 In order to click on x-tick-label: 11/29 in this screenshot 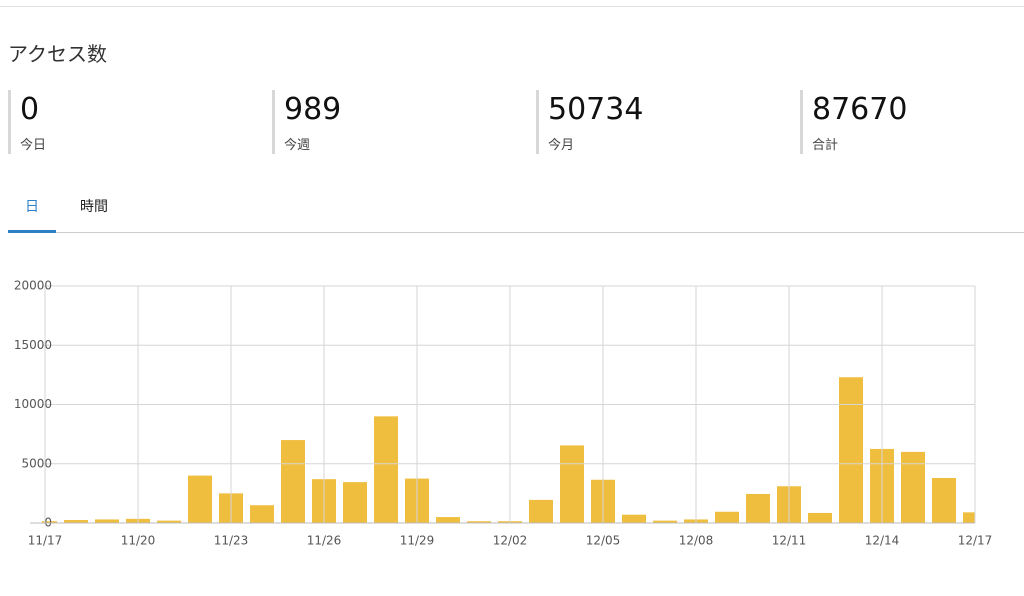, I will do `click(417, 541)`.